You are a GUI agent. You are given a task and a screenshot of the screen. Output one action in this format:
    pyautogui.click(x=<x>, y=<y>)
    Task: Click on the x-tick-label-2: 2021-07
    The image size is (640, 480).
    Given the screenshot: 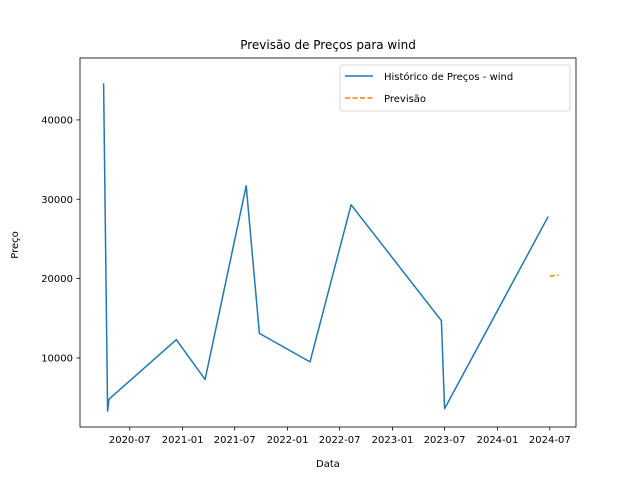 What is the action you would take?
    pyautogui.click(x=235, y=440)
    